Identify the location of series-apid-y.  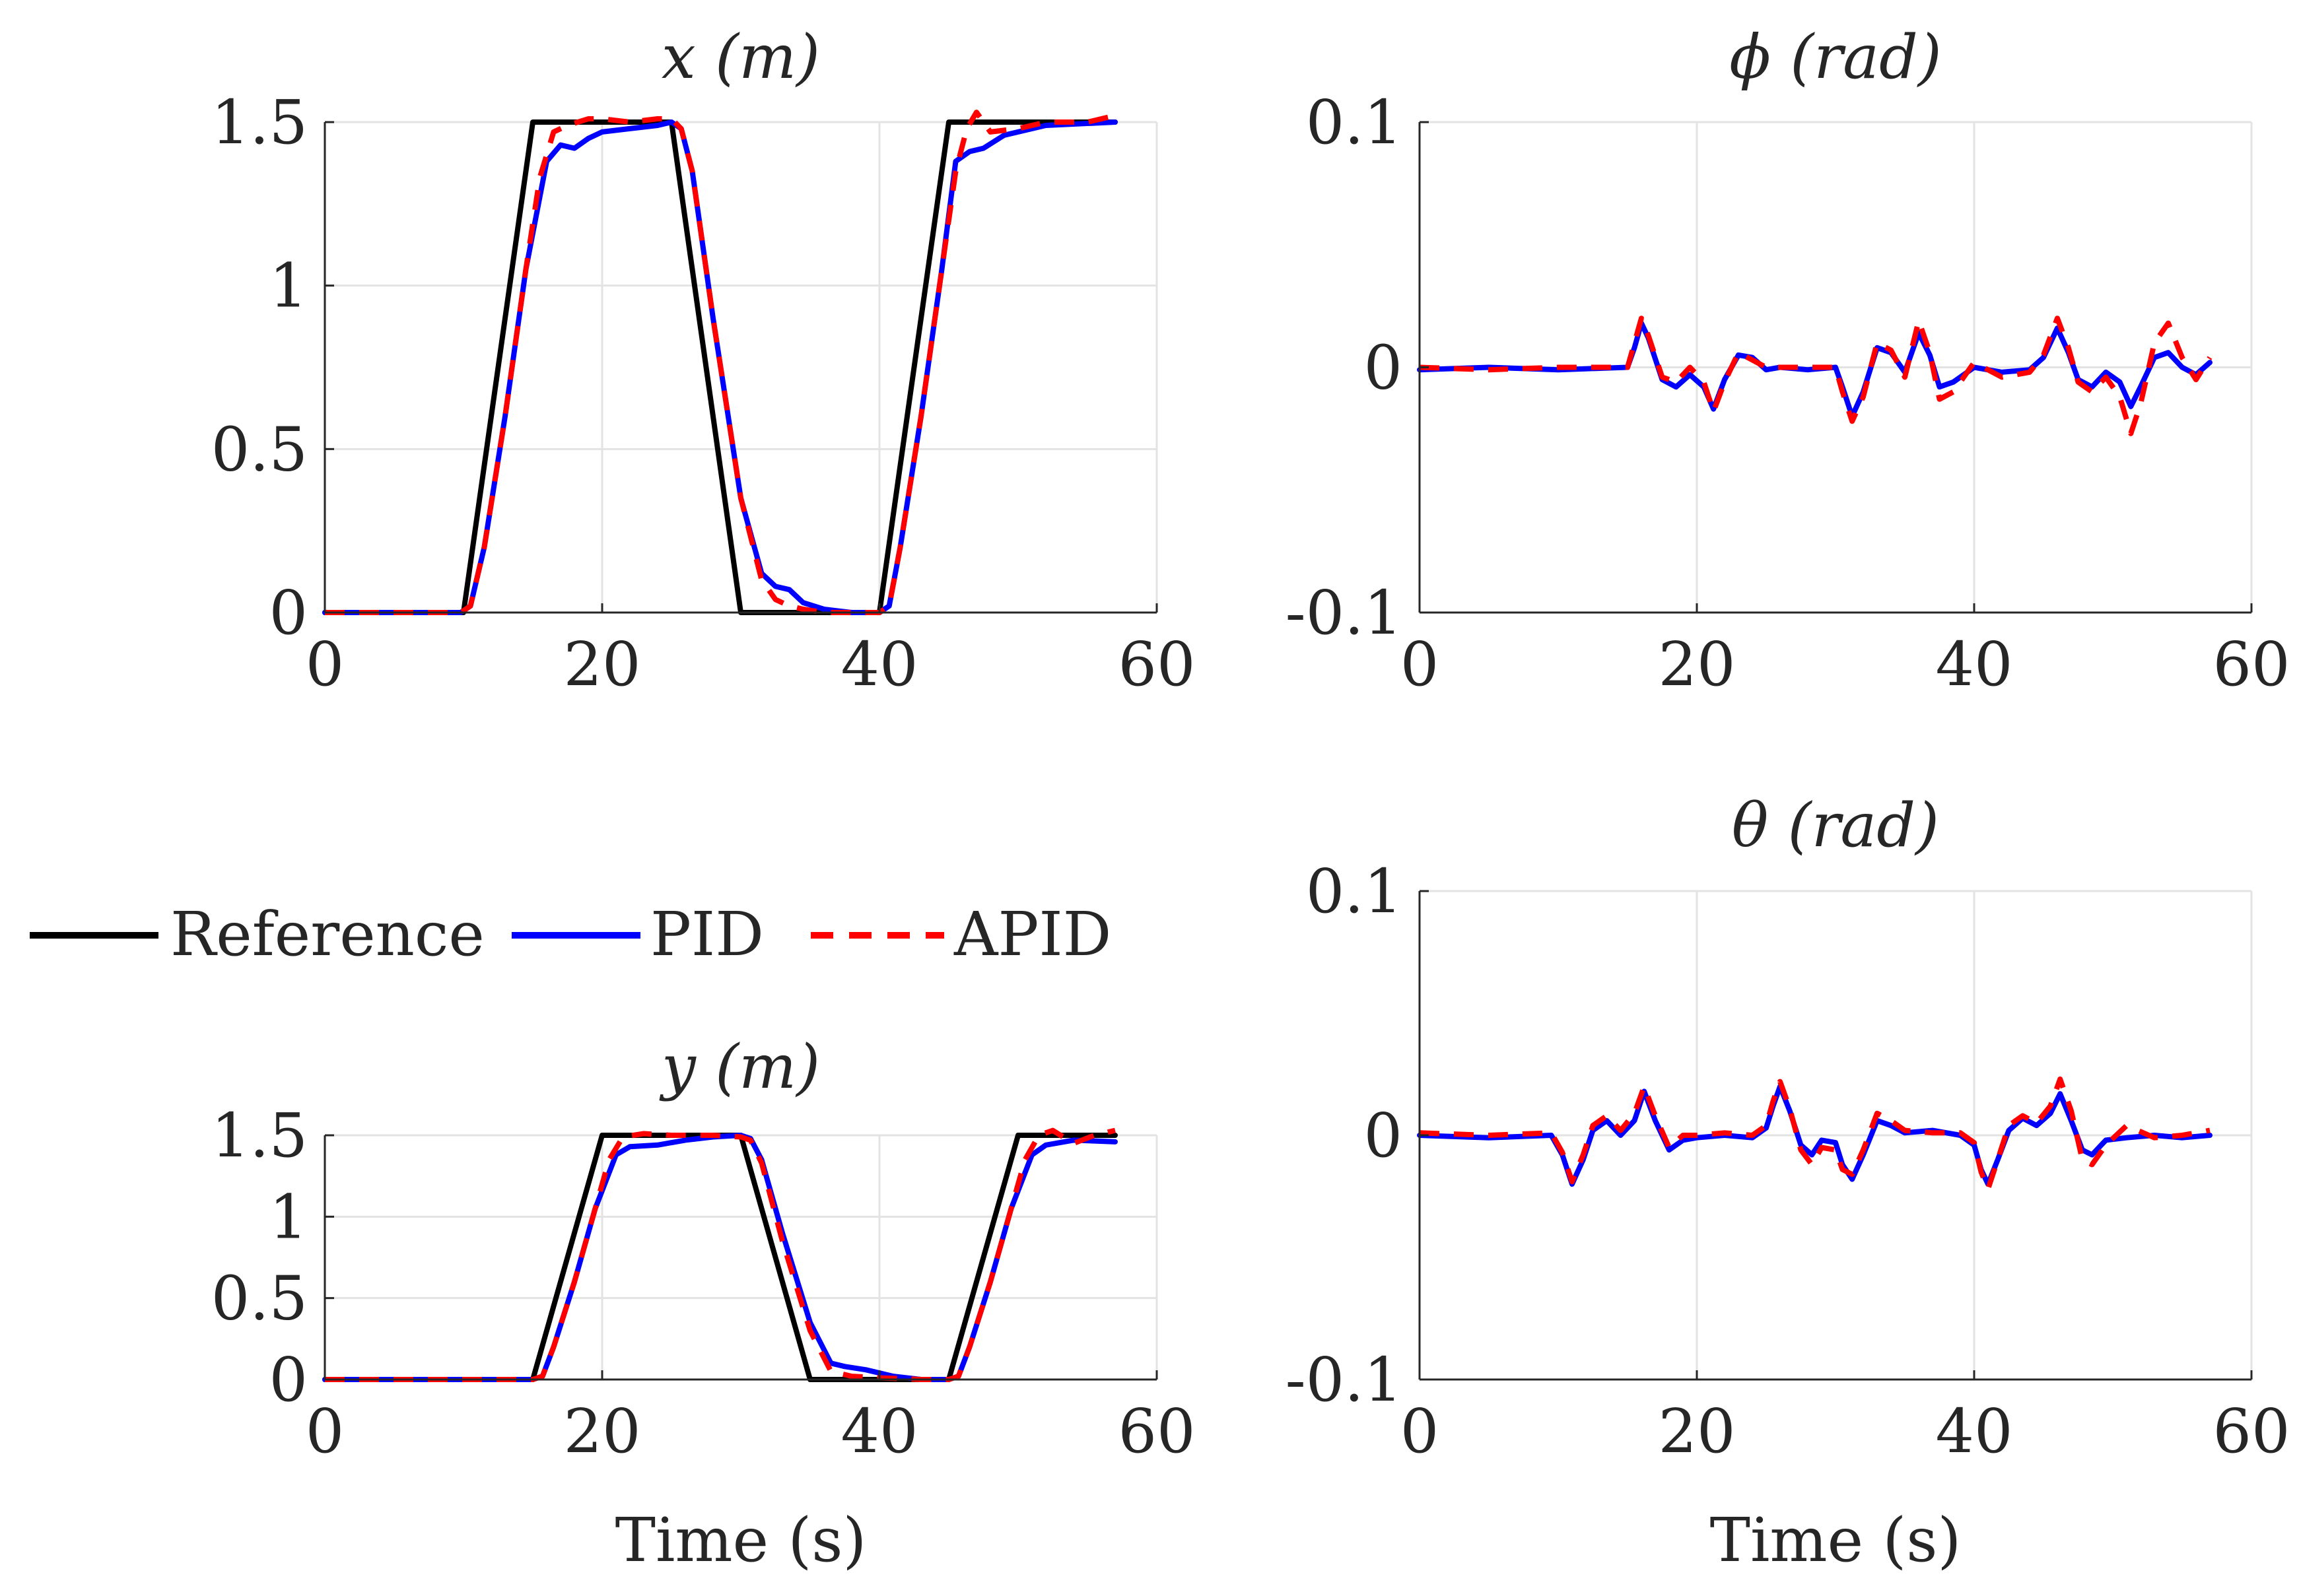
(721, 1255).